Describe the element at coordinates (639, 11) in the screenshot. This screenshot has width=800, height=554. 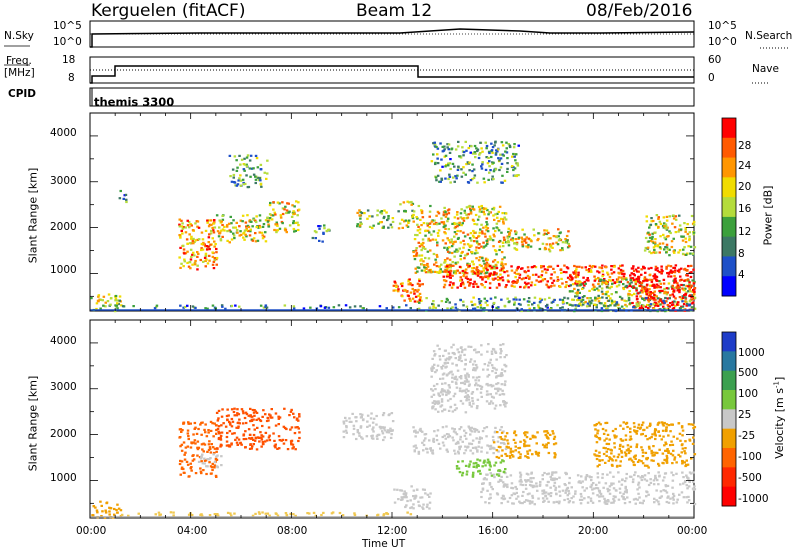
I see `date-title: 08/Feb/2016` at that location.